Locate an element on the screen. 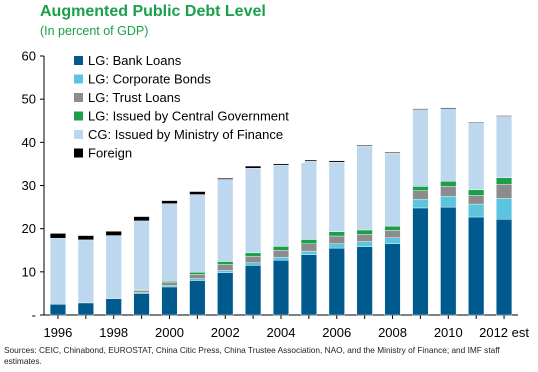  legend-label: LG: Bank Loans is located at coordinates (135, 60).